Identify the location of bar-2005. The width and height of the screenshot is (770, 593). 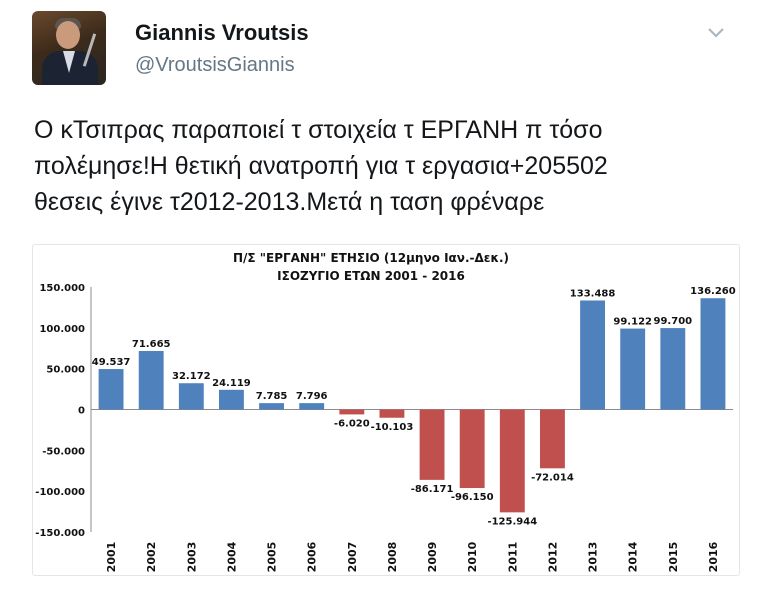
(272, 406).